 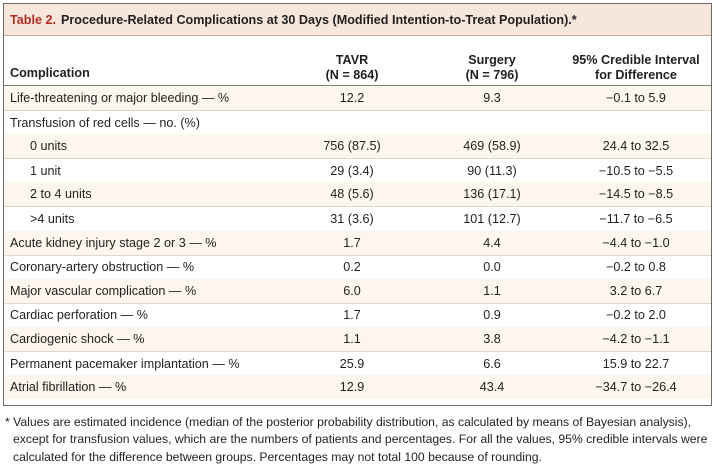 What do you see at coordinates (113, 242) in the screenshot?
I see `row-label: Acute kidney injury stage 2 or 3 — %` at bounding box center [113, 242].